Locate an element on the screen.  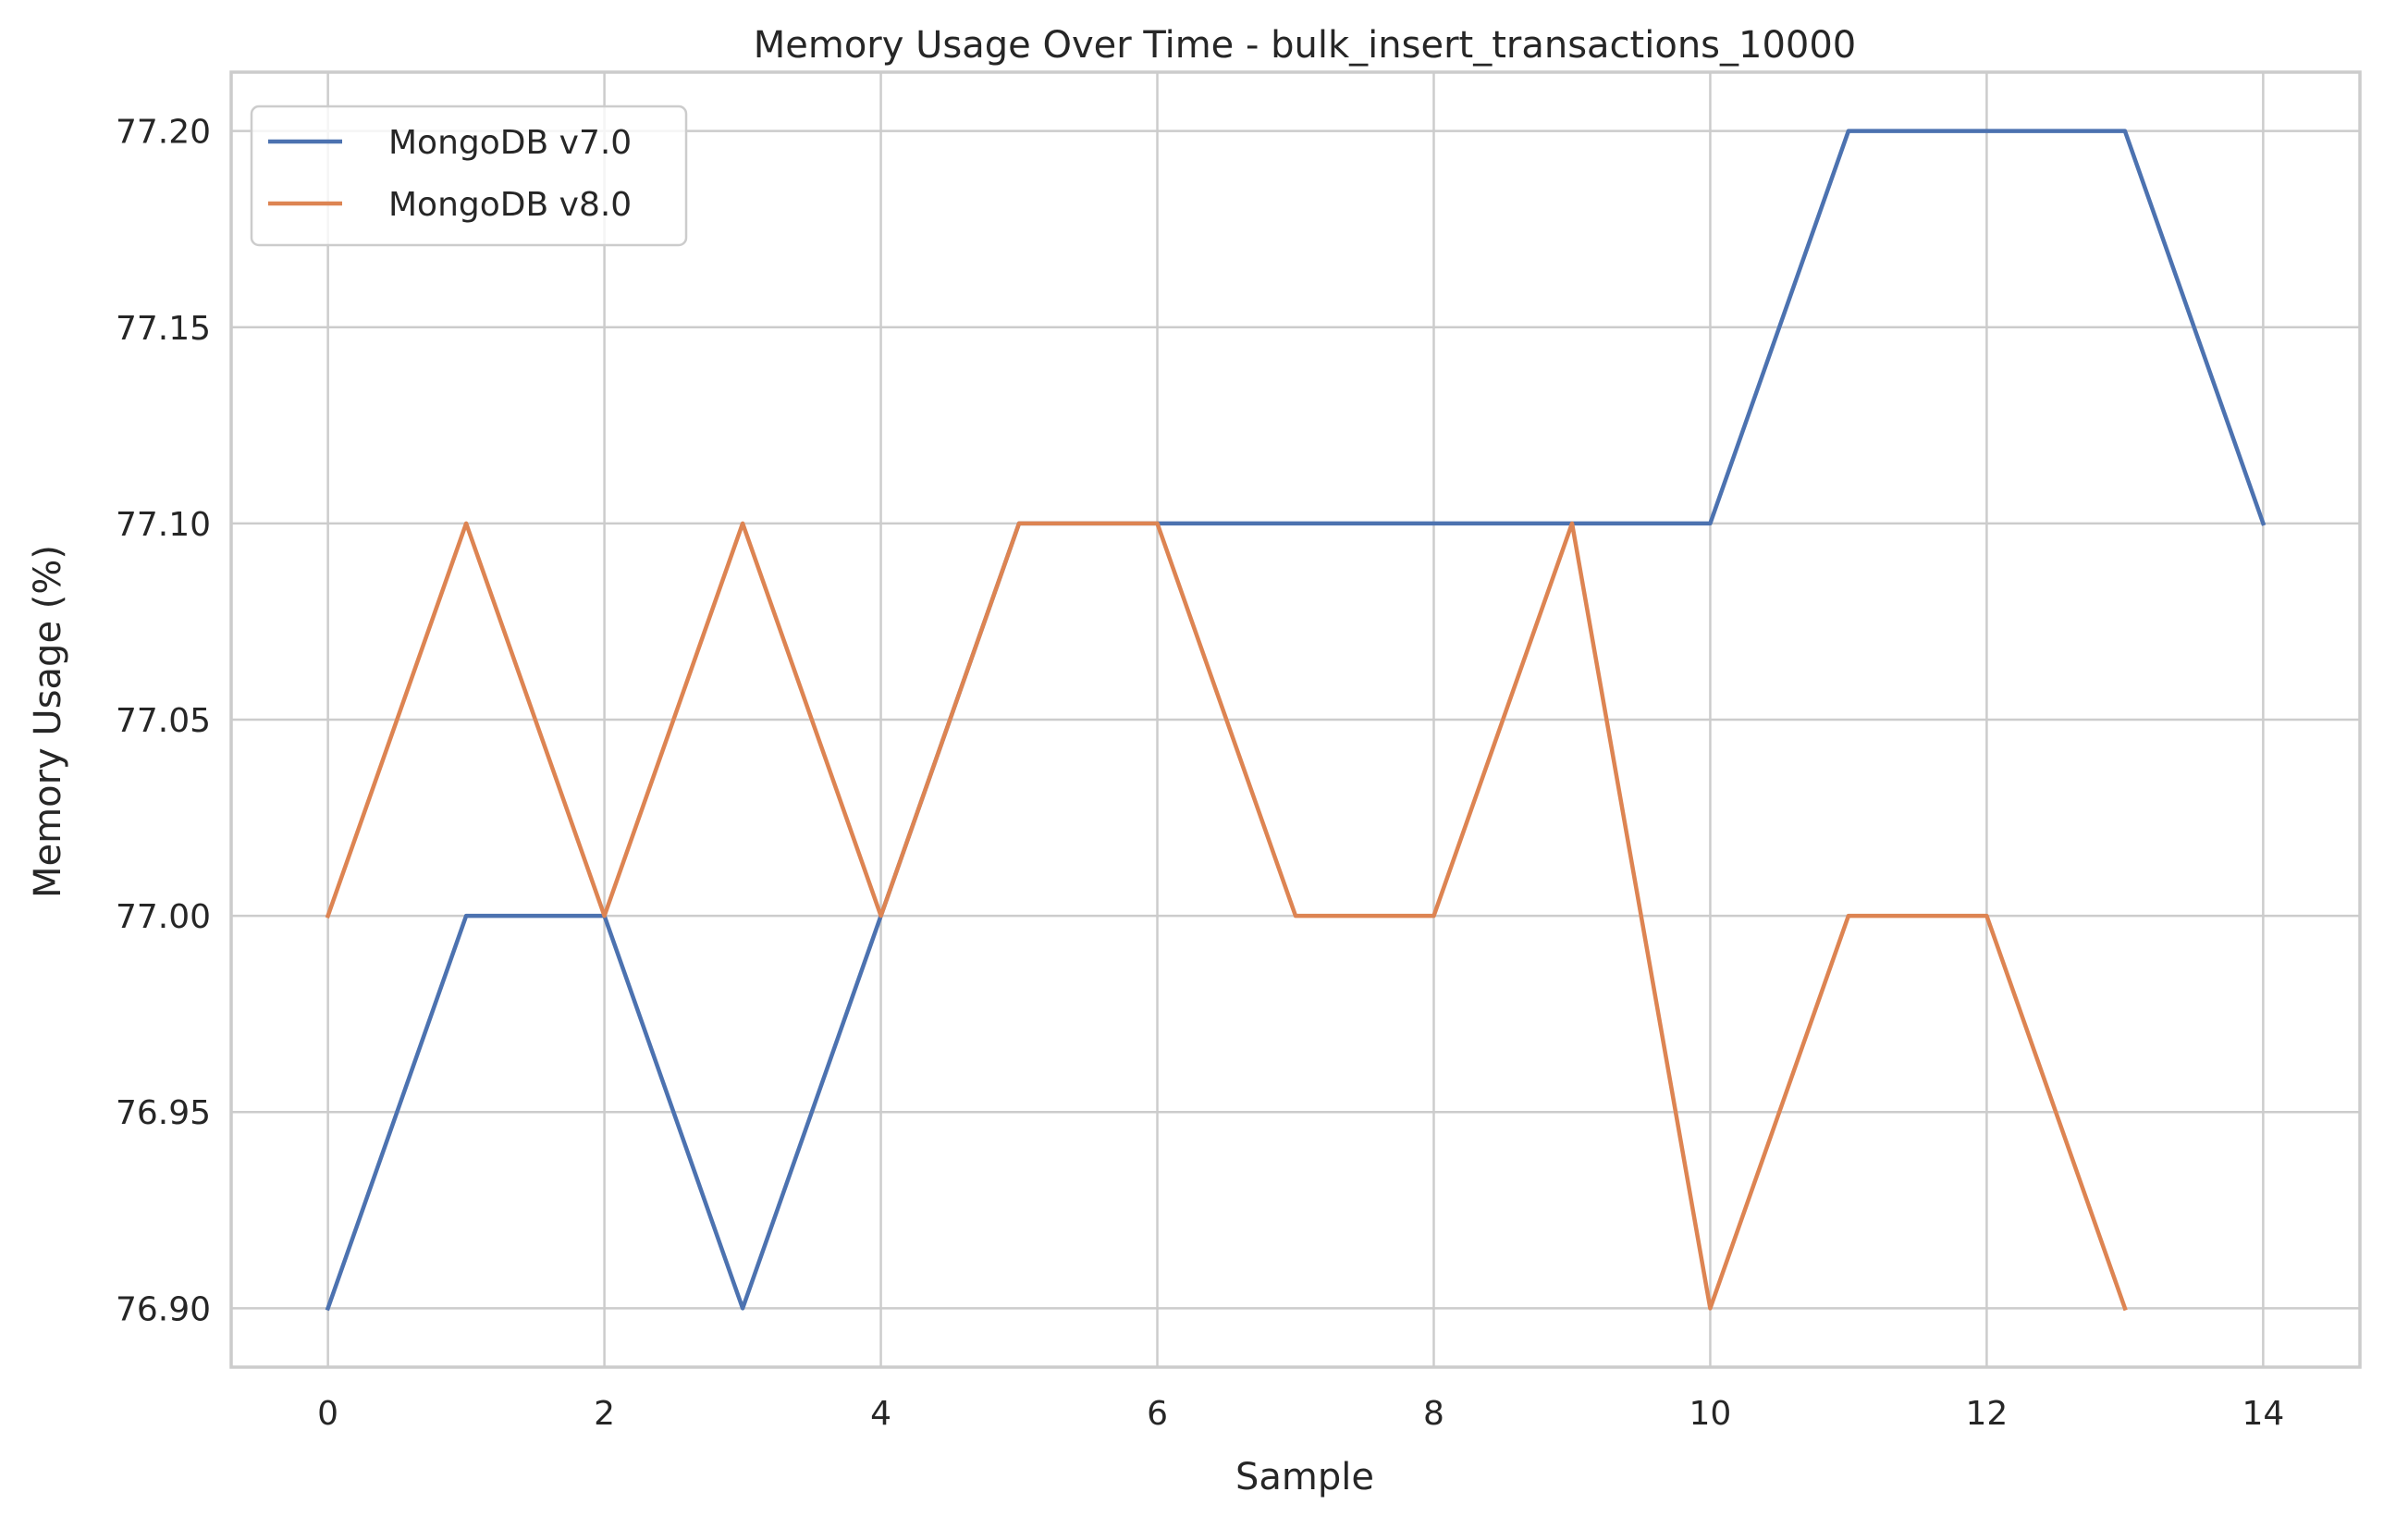
y-axis-ticks: 76.90 76.95 77.00 77.05 77.10 77.15 77.20 is located at coordinates (163, 722).